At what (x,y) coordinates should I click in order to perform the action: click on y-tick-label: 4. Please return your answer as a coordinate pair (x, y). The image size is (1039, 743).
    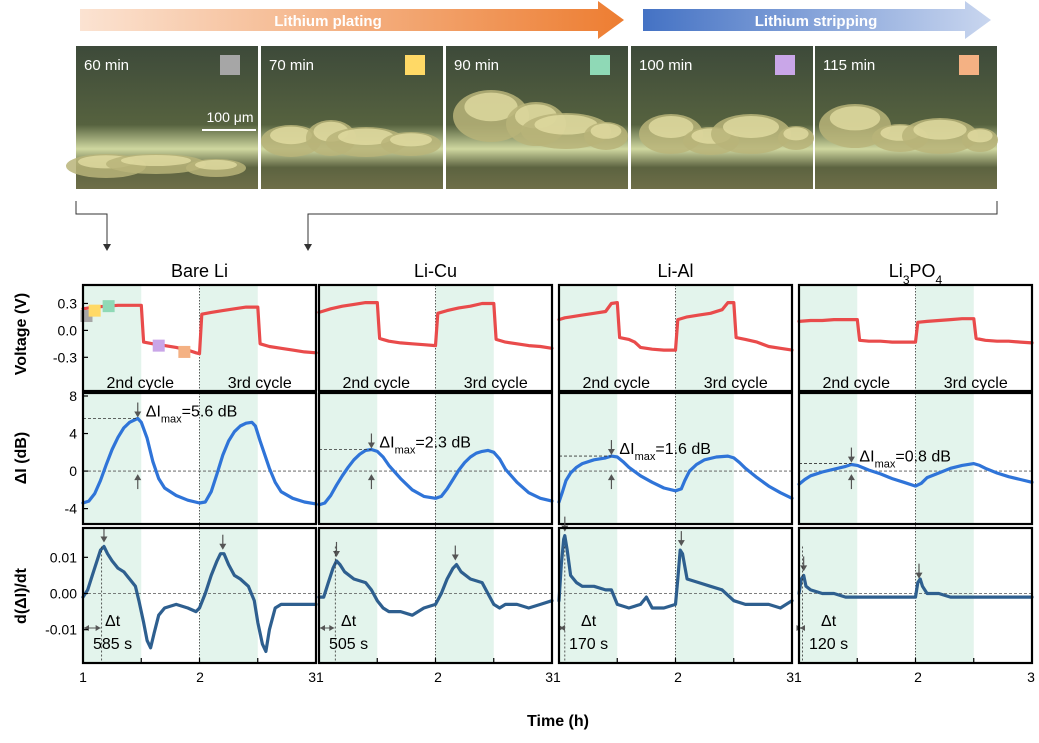
    Looking at the image, I should click on (73, 434).